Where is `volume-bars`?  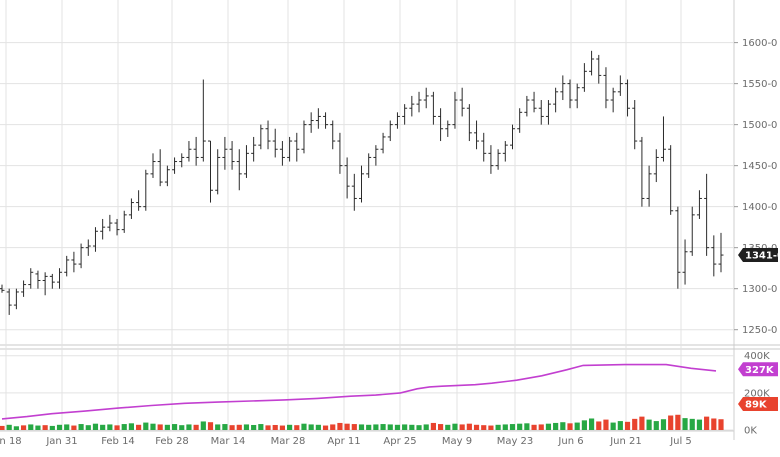 volume-bars is located at coordinates (362, 422).